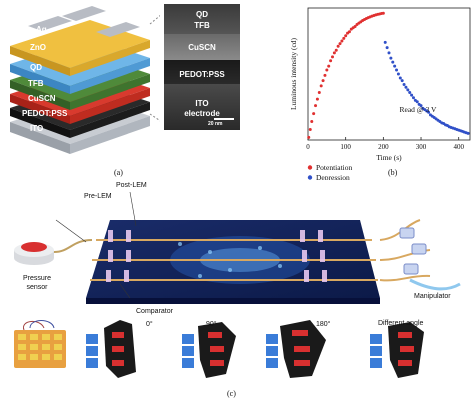  What do you see at coordinates (421, 147) in the screenshot?
I see `x-tick-label: 300` at bounding box center [421, 147].